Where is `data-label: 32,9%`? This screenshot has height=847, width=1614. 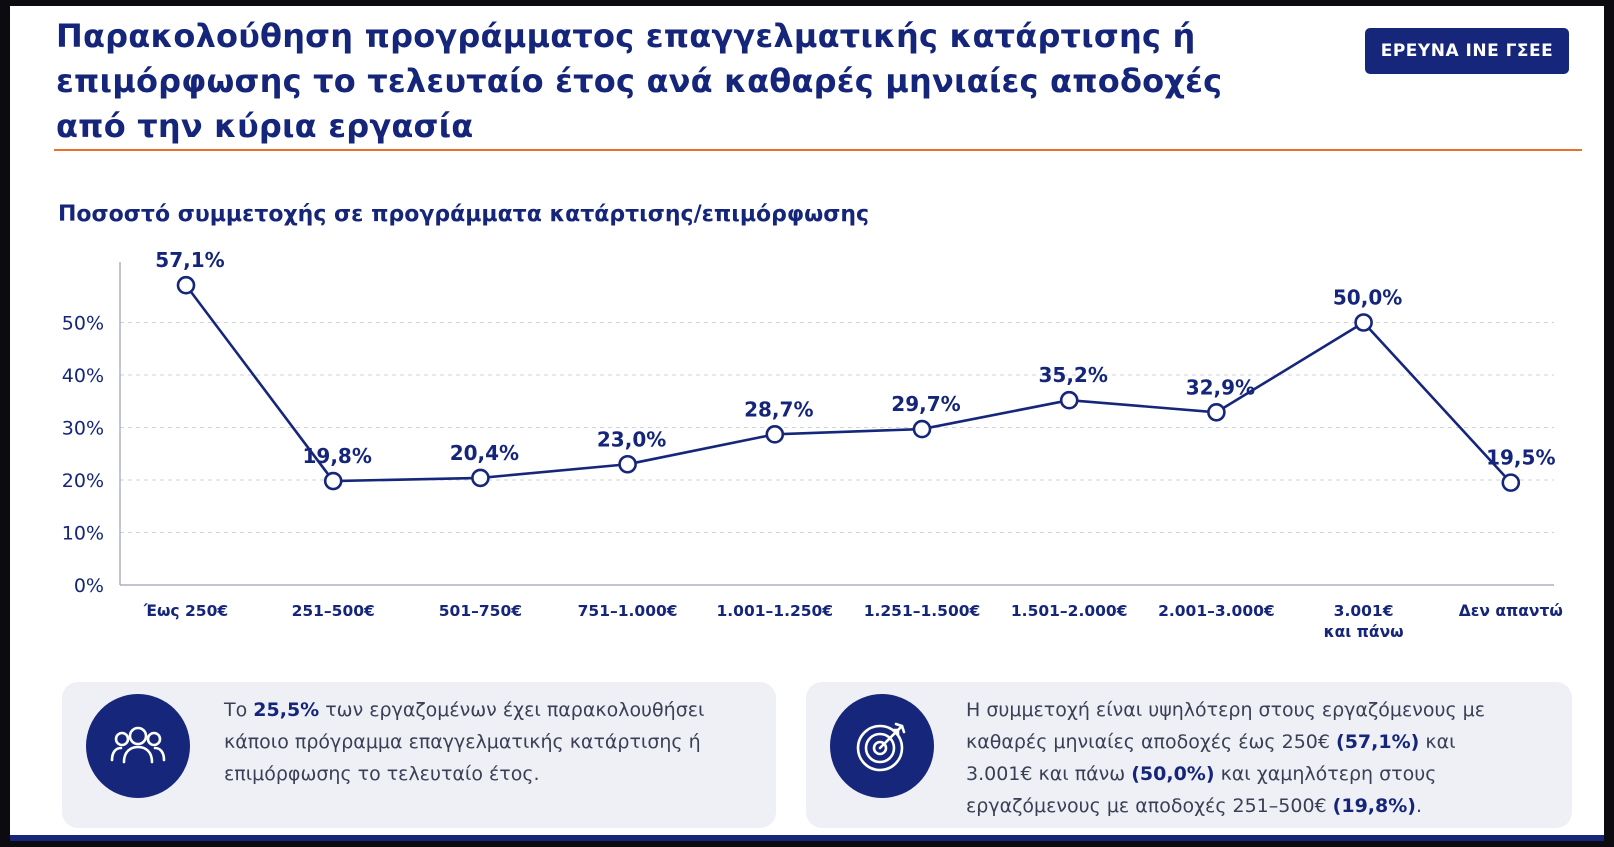 data-label: 32,9% is located at coordinates (1220, 387).